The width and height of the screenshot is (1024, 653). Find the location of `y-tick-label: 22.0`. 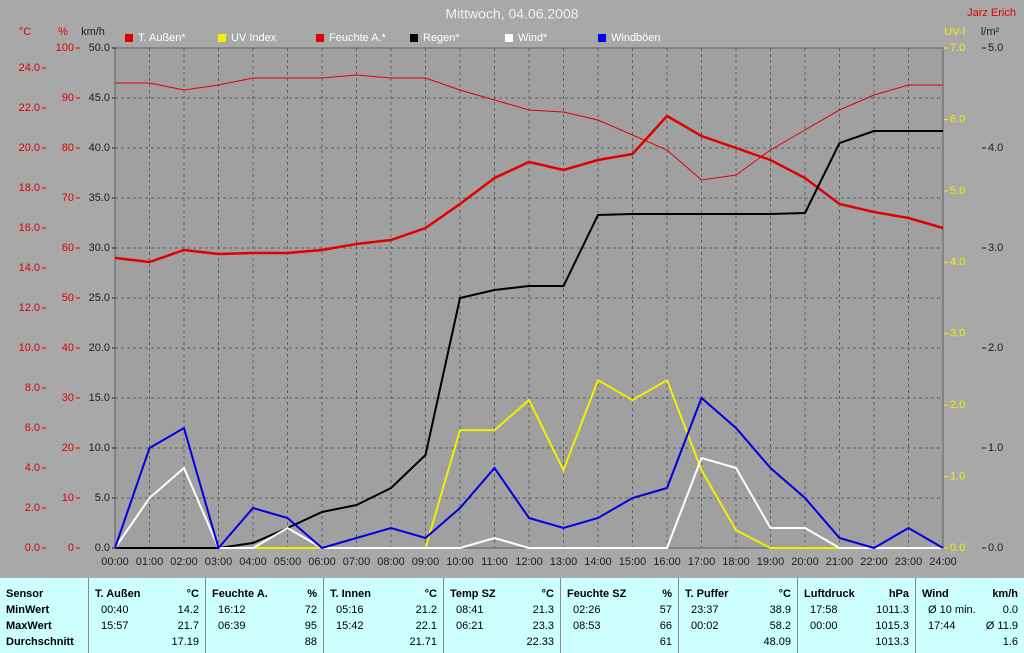

y-tick-label: 22.0 is located at coordinates (29, 108).